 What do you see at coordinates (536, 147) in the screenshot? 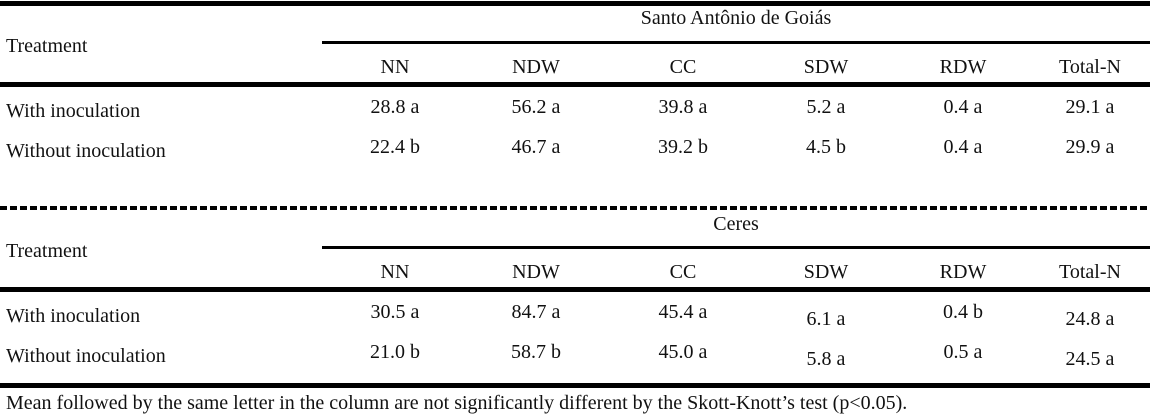
I see `table-cell: 46.7 a` at bounding box center [536, 147].